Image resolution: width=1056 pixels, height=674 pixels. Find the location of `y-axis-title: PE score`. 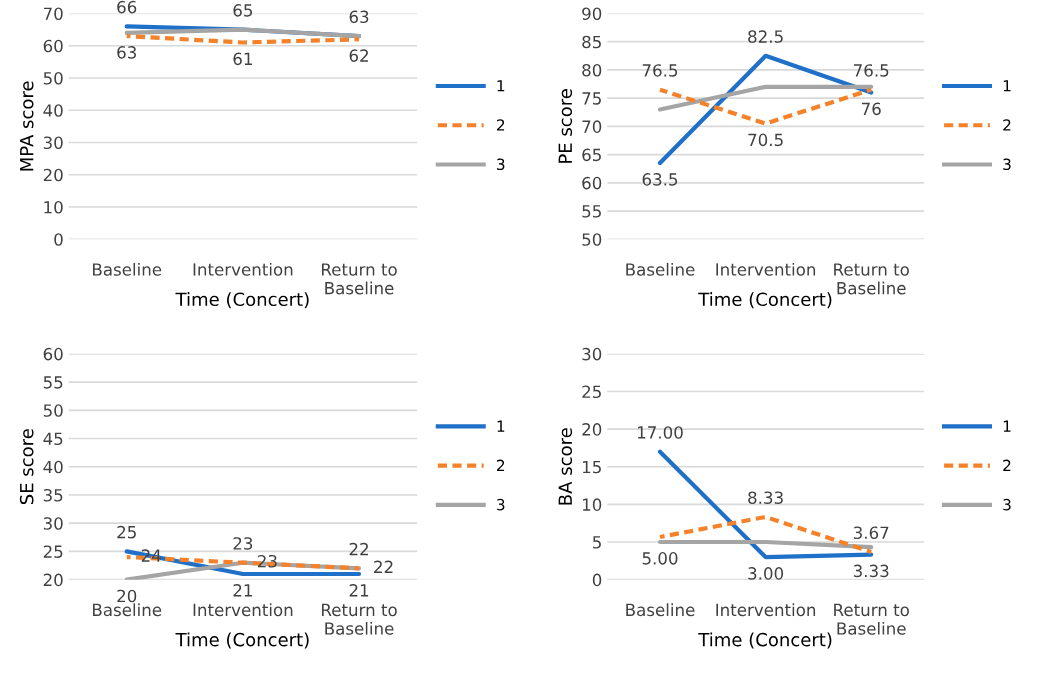

y-axis-title: PE score is located at coordinates (565, 126).